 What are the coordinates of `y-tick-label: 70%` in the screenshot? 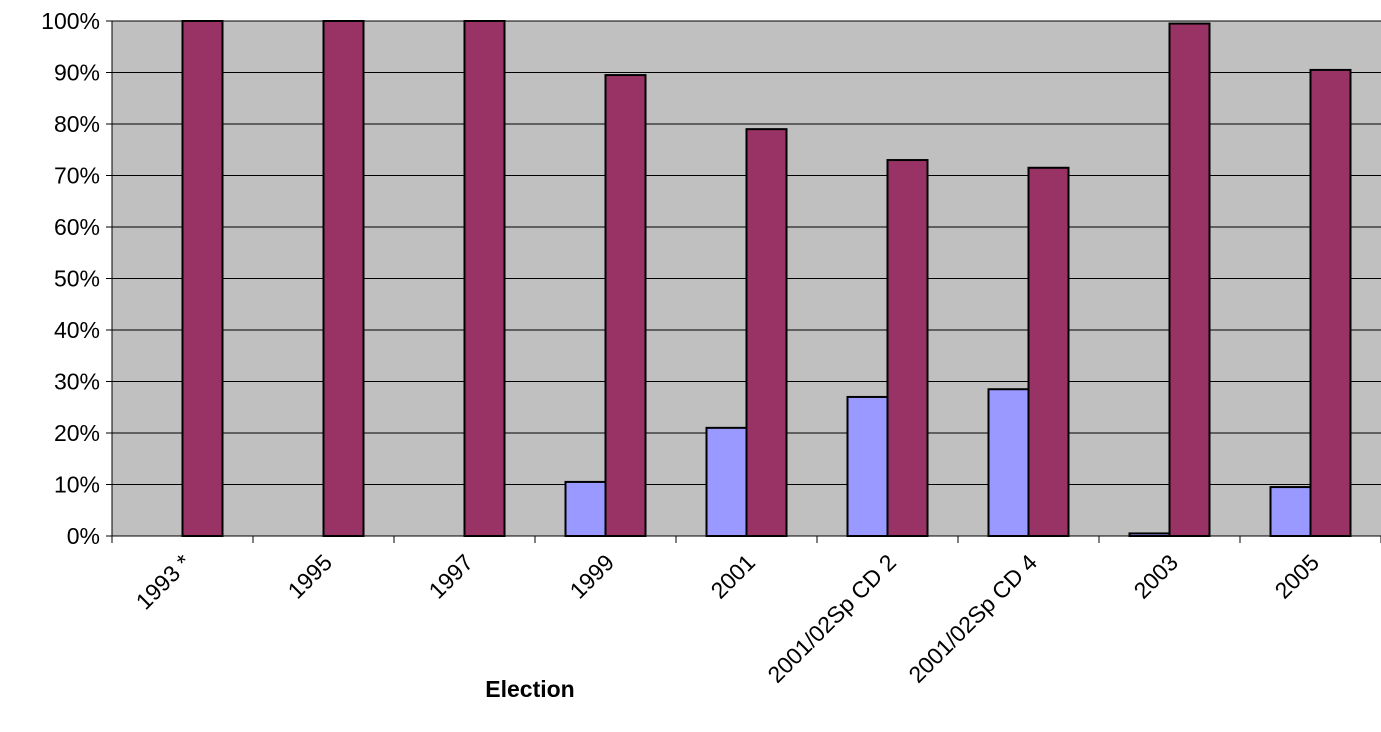 It's located at (77, 176).